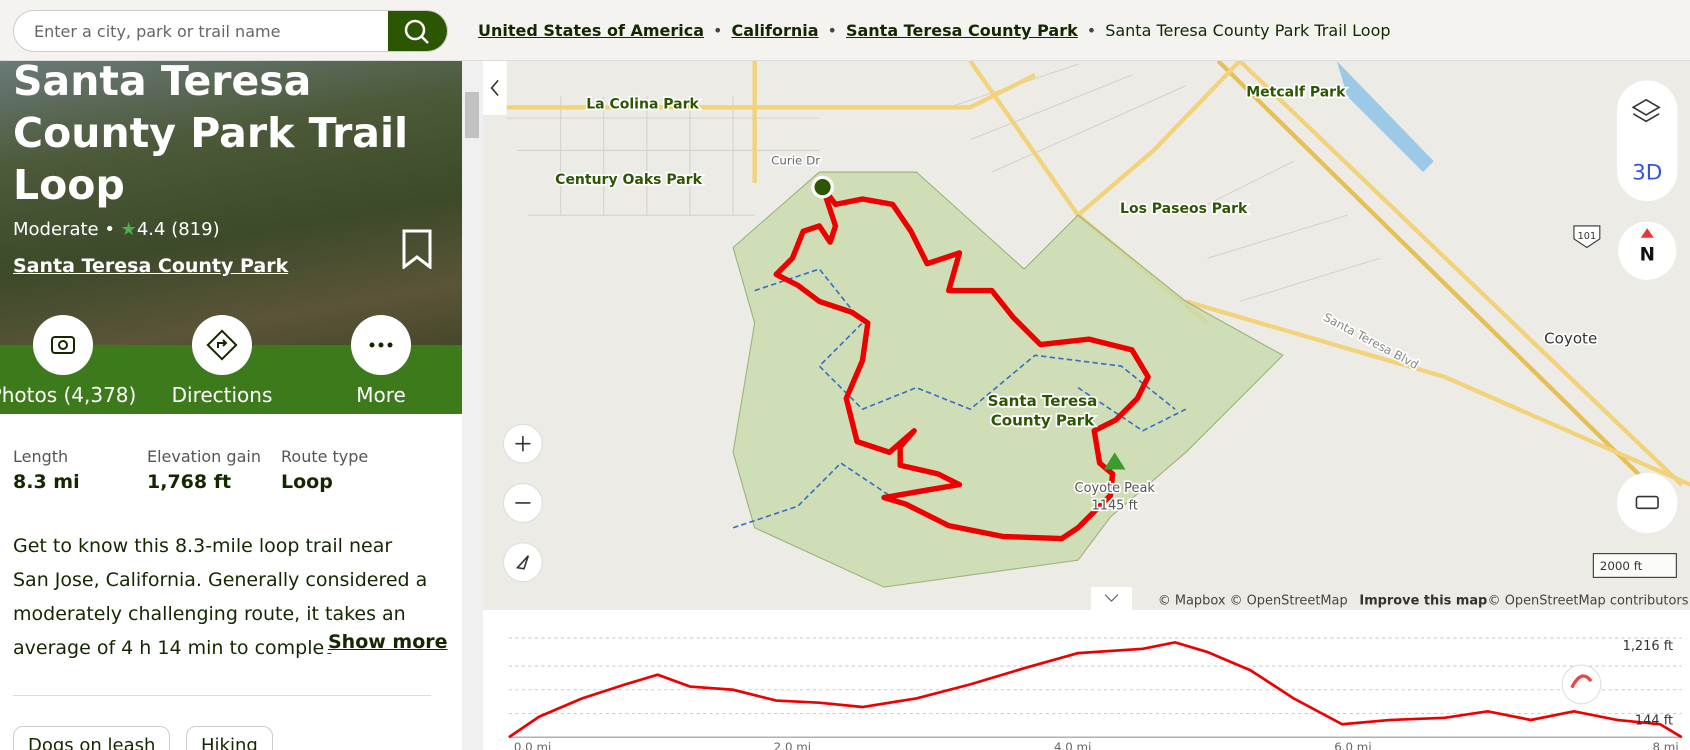 Image resolution: width=1690 pixels, height=750 pixels. What do you see at coordinates (795, 160) in the screenshot?
I see `map-label: Curie Dr` at bounding box center [795, 160].